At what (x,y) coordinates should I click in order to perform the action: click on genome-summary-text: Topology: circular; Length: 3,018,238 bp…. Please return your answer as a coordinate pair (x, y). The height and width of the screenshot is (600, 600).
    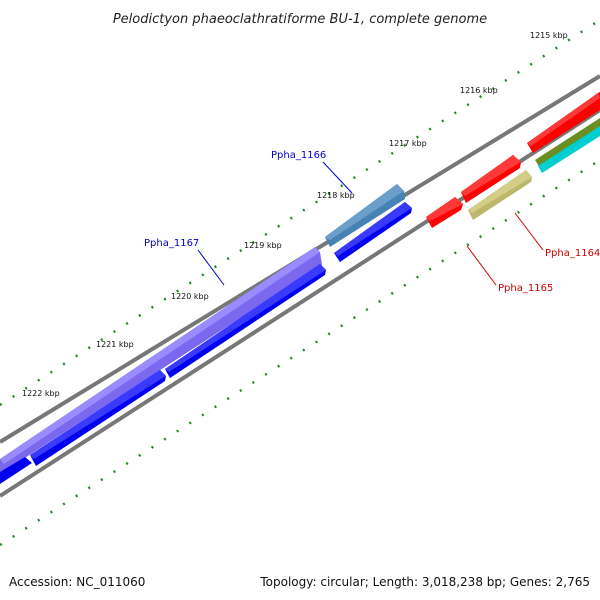
    Looking at the image, I should click on (424, 582).